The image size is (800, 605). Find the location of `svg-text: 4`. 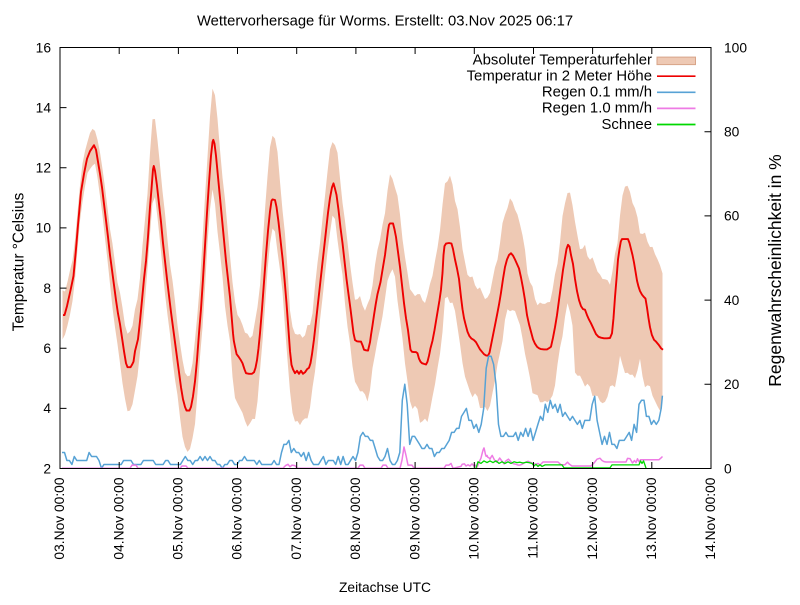

svg-text: 4 is located at coordinates (47, 408).